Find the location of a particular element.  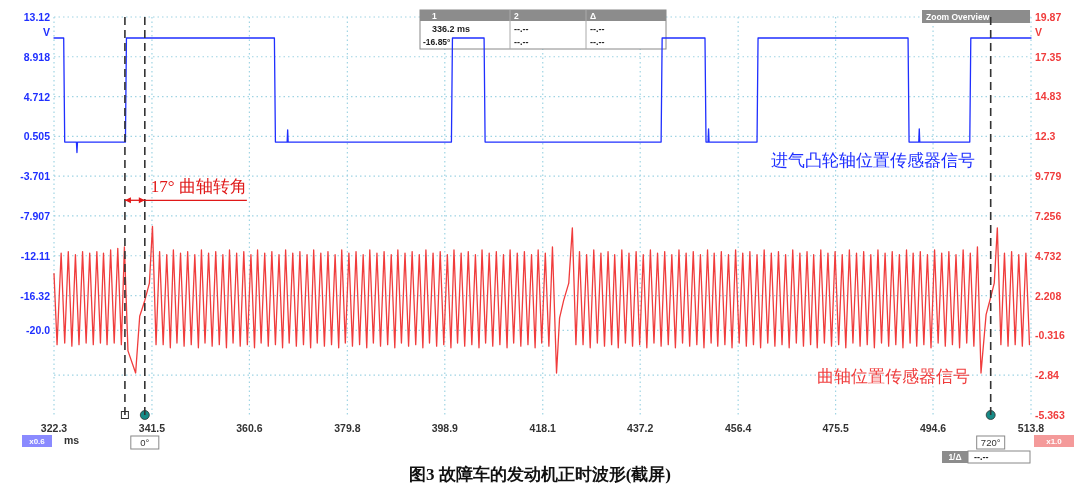

annotation: -16.85° is located at coordinates (437, 42).